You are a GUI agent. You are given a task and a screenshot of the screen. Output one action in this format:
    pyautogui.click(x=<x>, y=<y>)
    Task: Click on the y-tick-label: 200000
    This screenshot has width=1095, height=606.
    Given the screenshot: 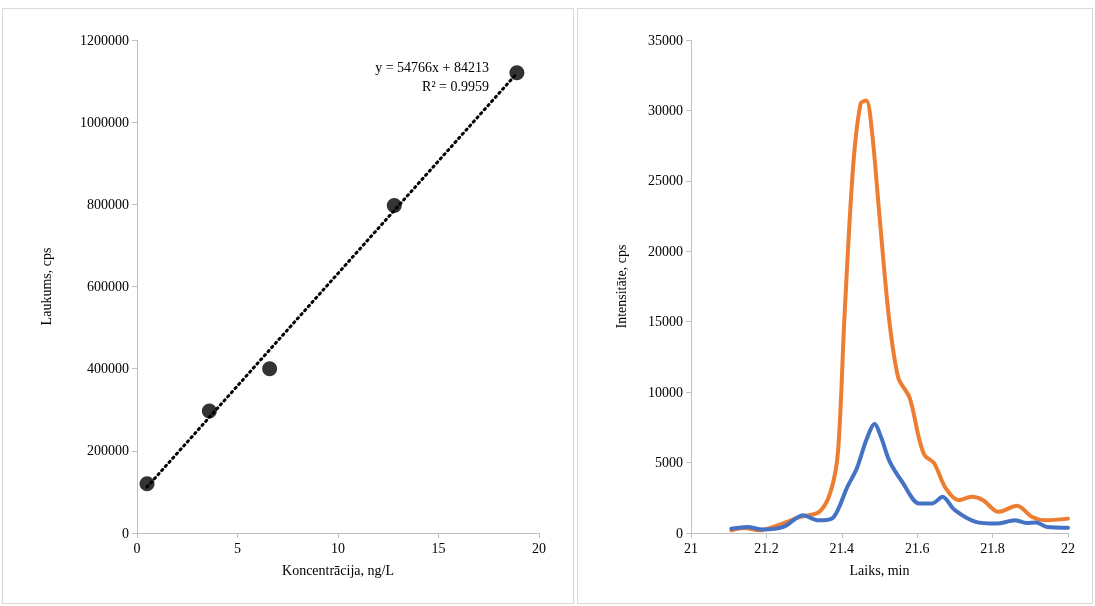 What is the action you would take?
    pyautogui.click(x=108, y=451)
    